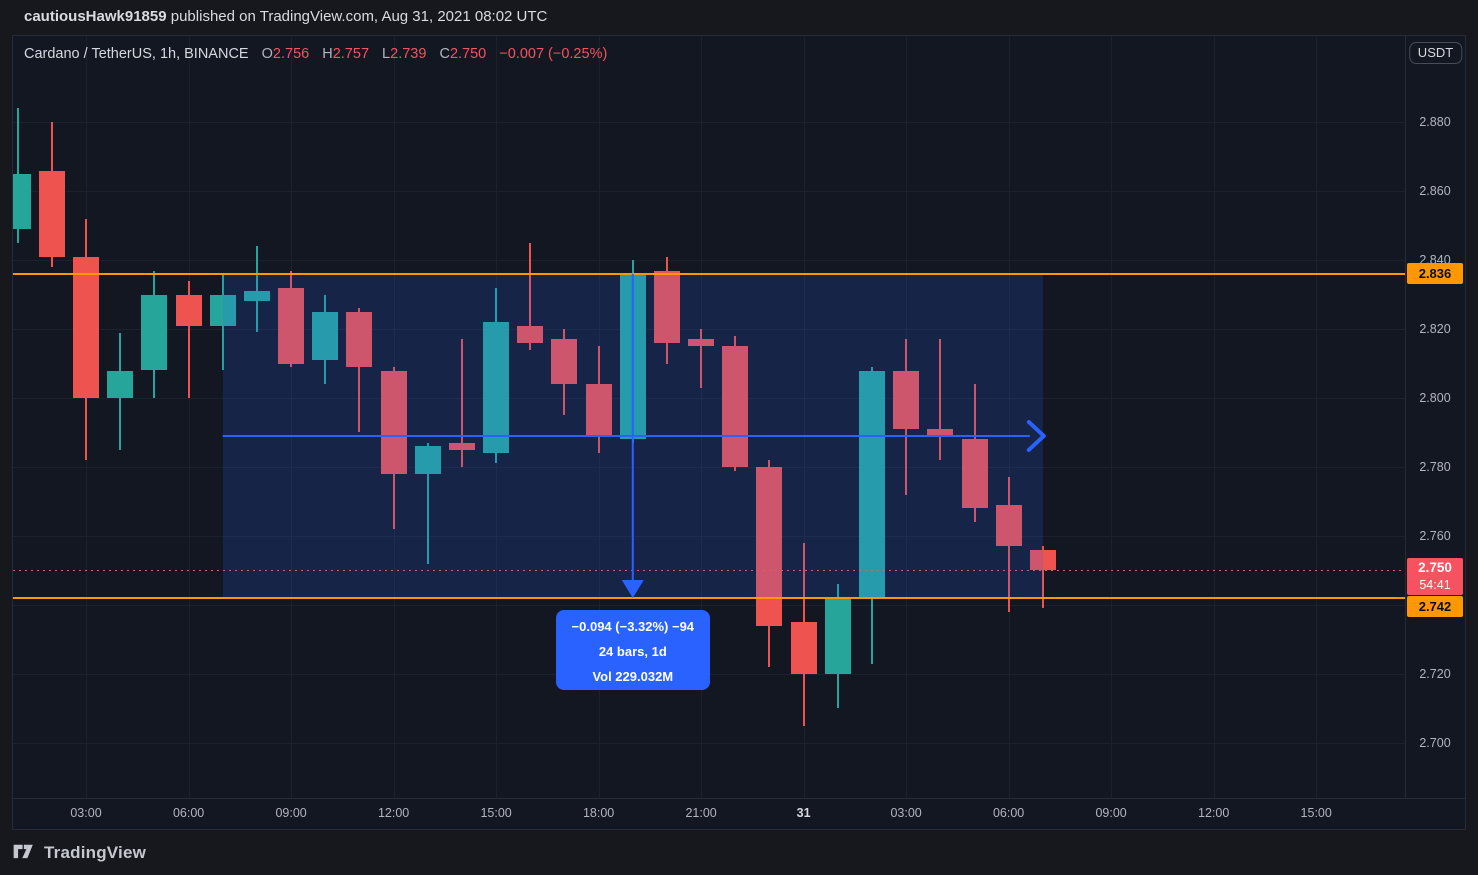 This screenshot has width=1478, height=875. What do you see at coordinates (468, 54) in the screenshot?
I see `ohlc-close-value: 2.750` at bounding box center [468, 54].